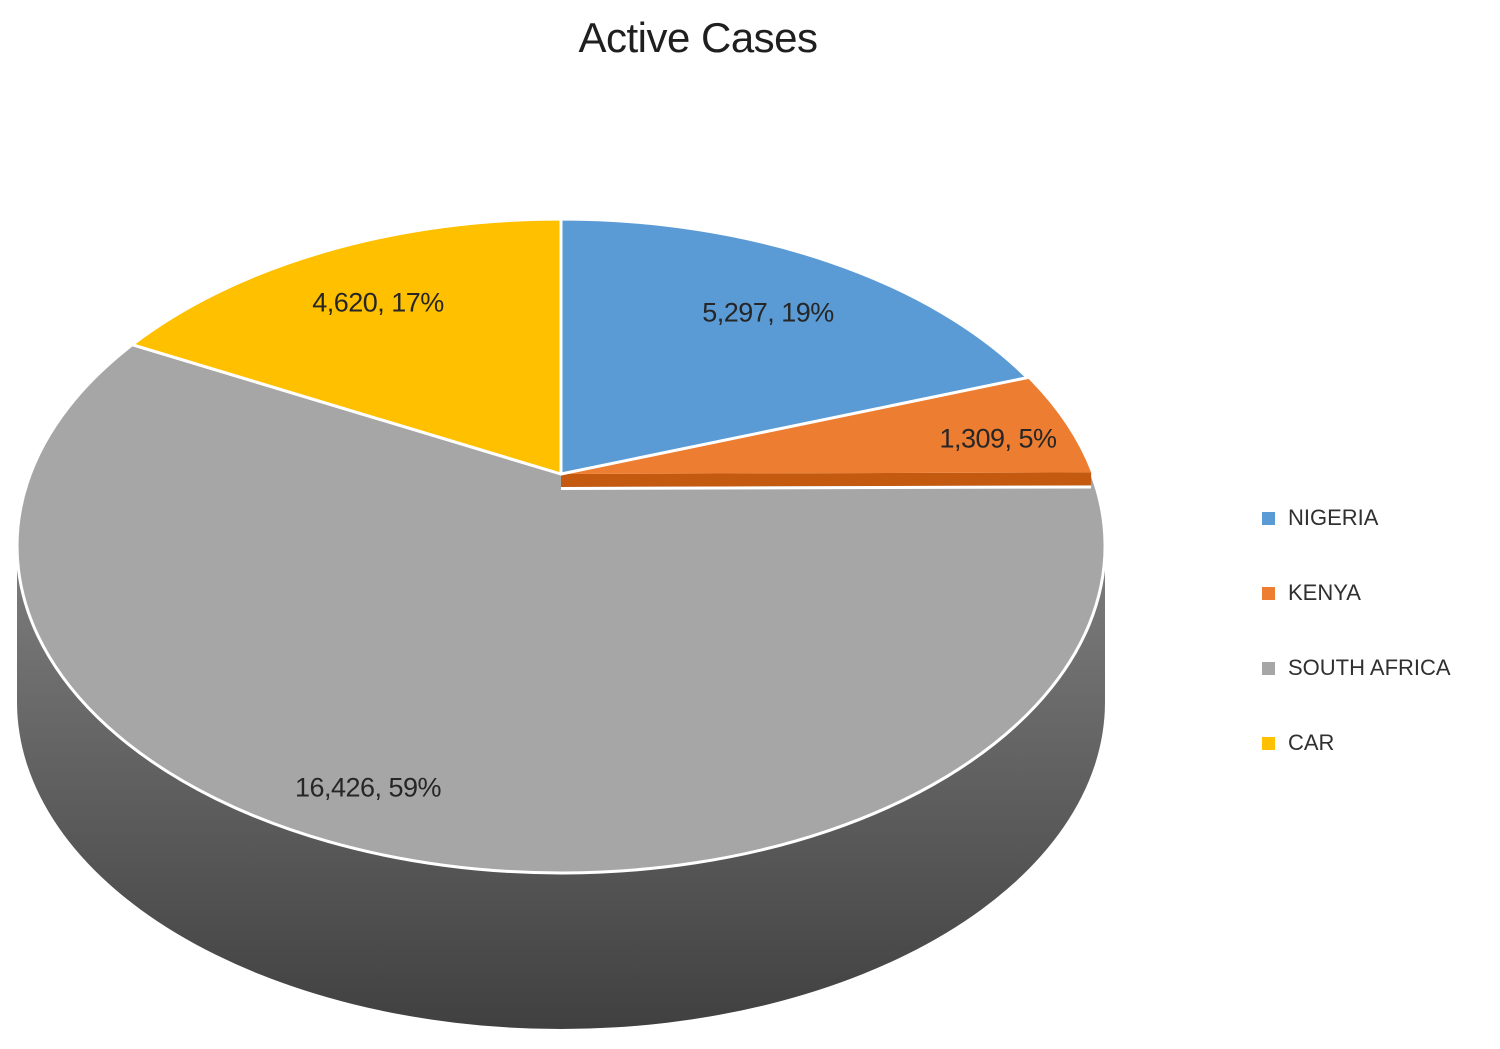 This screenshot has width=1500, height=1049. I want to click on legend-swatch-nigeria, so click(1268, 518).